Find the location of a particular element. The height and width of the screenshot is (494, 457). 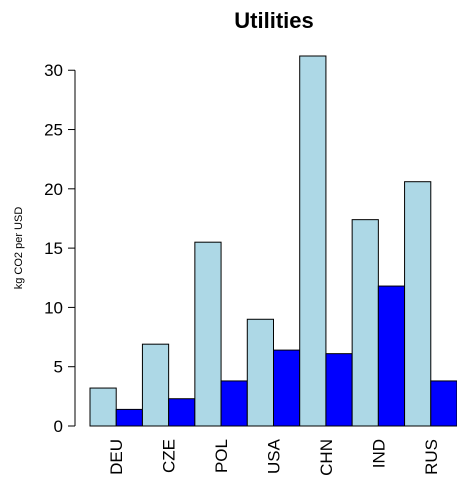

y-axis: 0 5 10 15 20 25 30 is located at coordinates (60, 248).